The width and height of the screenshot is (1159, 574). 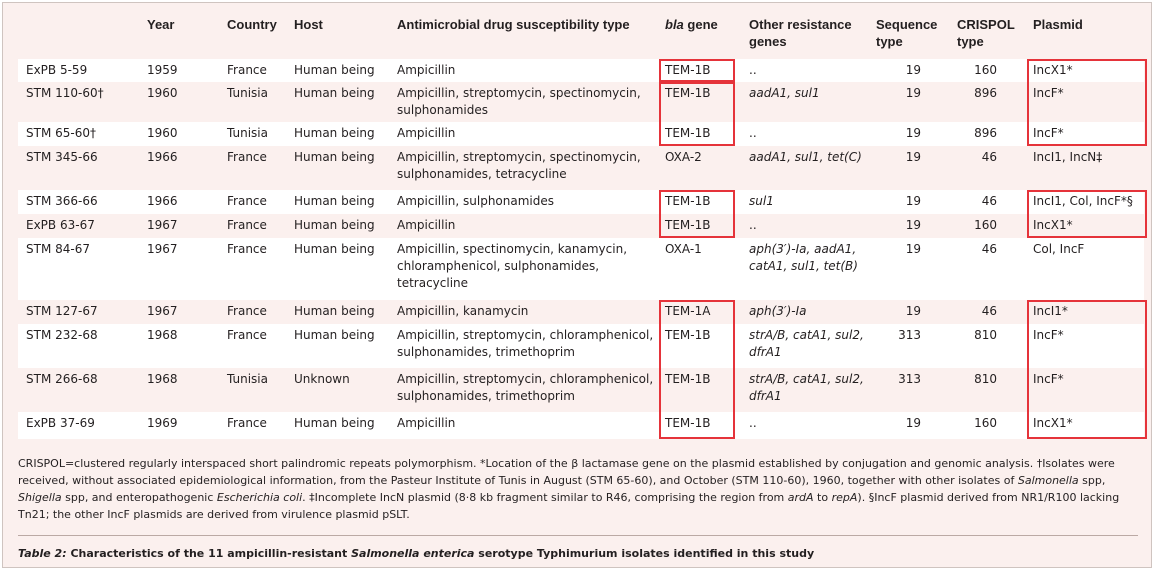 What do you see at coordinates (252, 24) in the screenshot?
I see `header-country: Country` at bounding box center [252, 24].